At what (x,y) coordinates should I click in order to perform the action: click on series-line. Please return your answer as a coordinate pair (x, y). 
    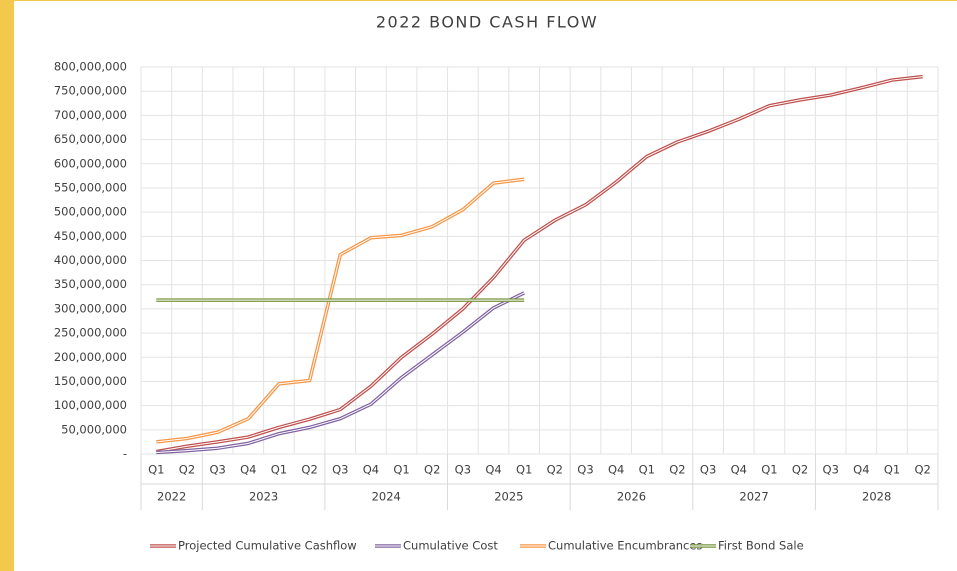
    Looking at the image, I should click on (340, 373).